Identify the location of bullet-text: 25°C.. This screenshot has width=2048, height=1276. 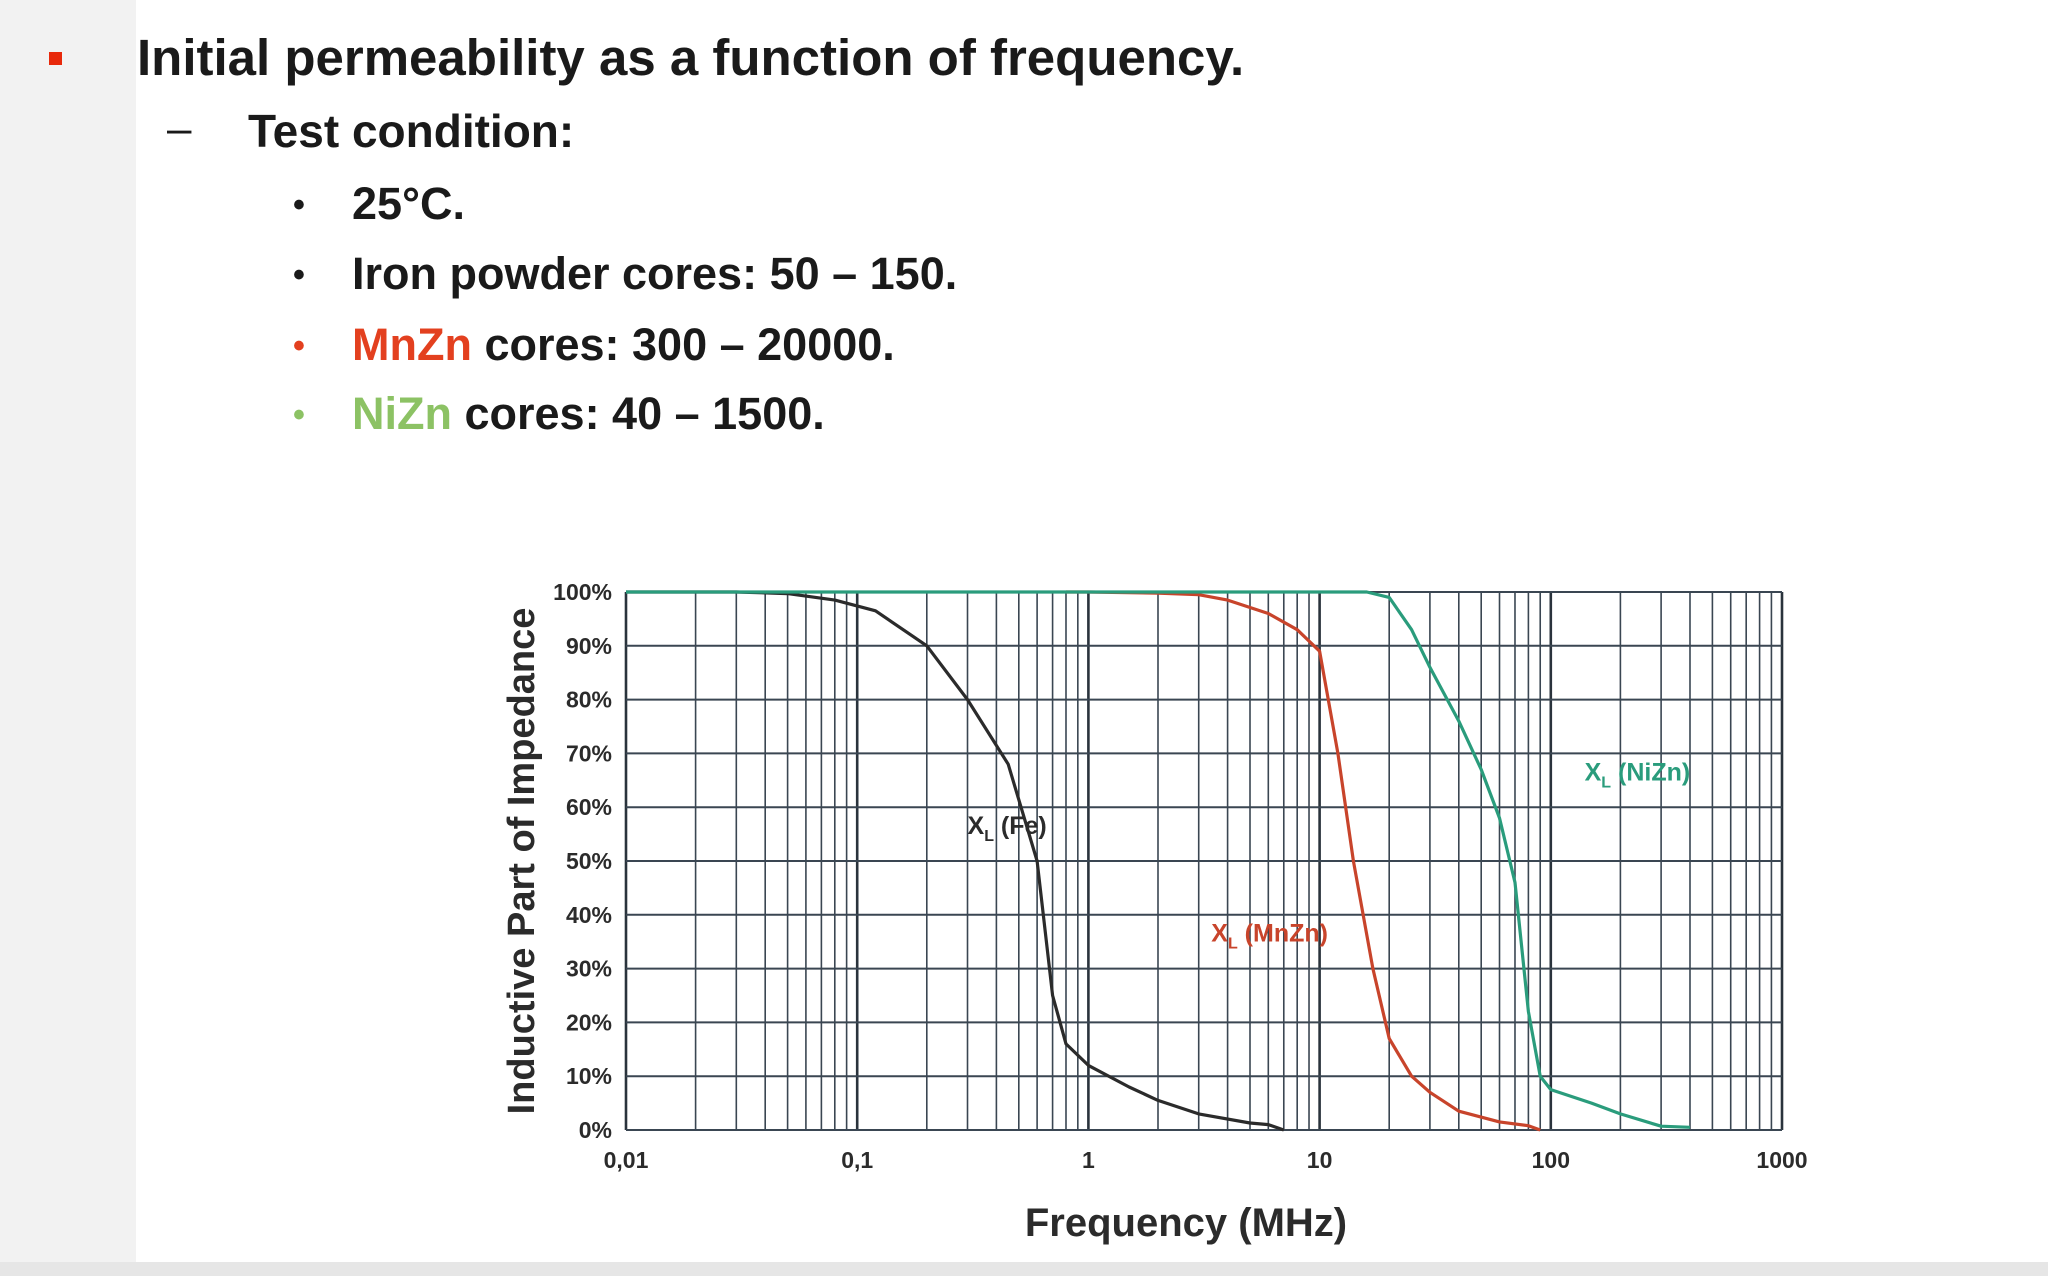
(409, 203).